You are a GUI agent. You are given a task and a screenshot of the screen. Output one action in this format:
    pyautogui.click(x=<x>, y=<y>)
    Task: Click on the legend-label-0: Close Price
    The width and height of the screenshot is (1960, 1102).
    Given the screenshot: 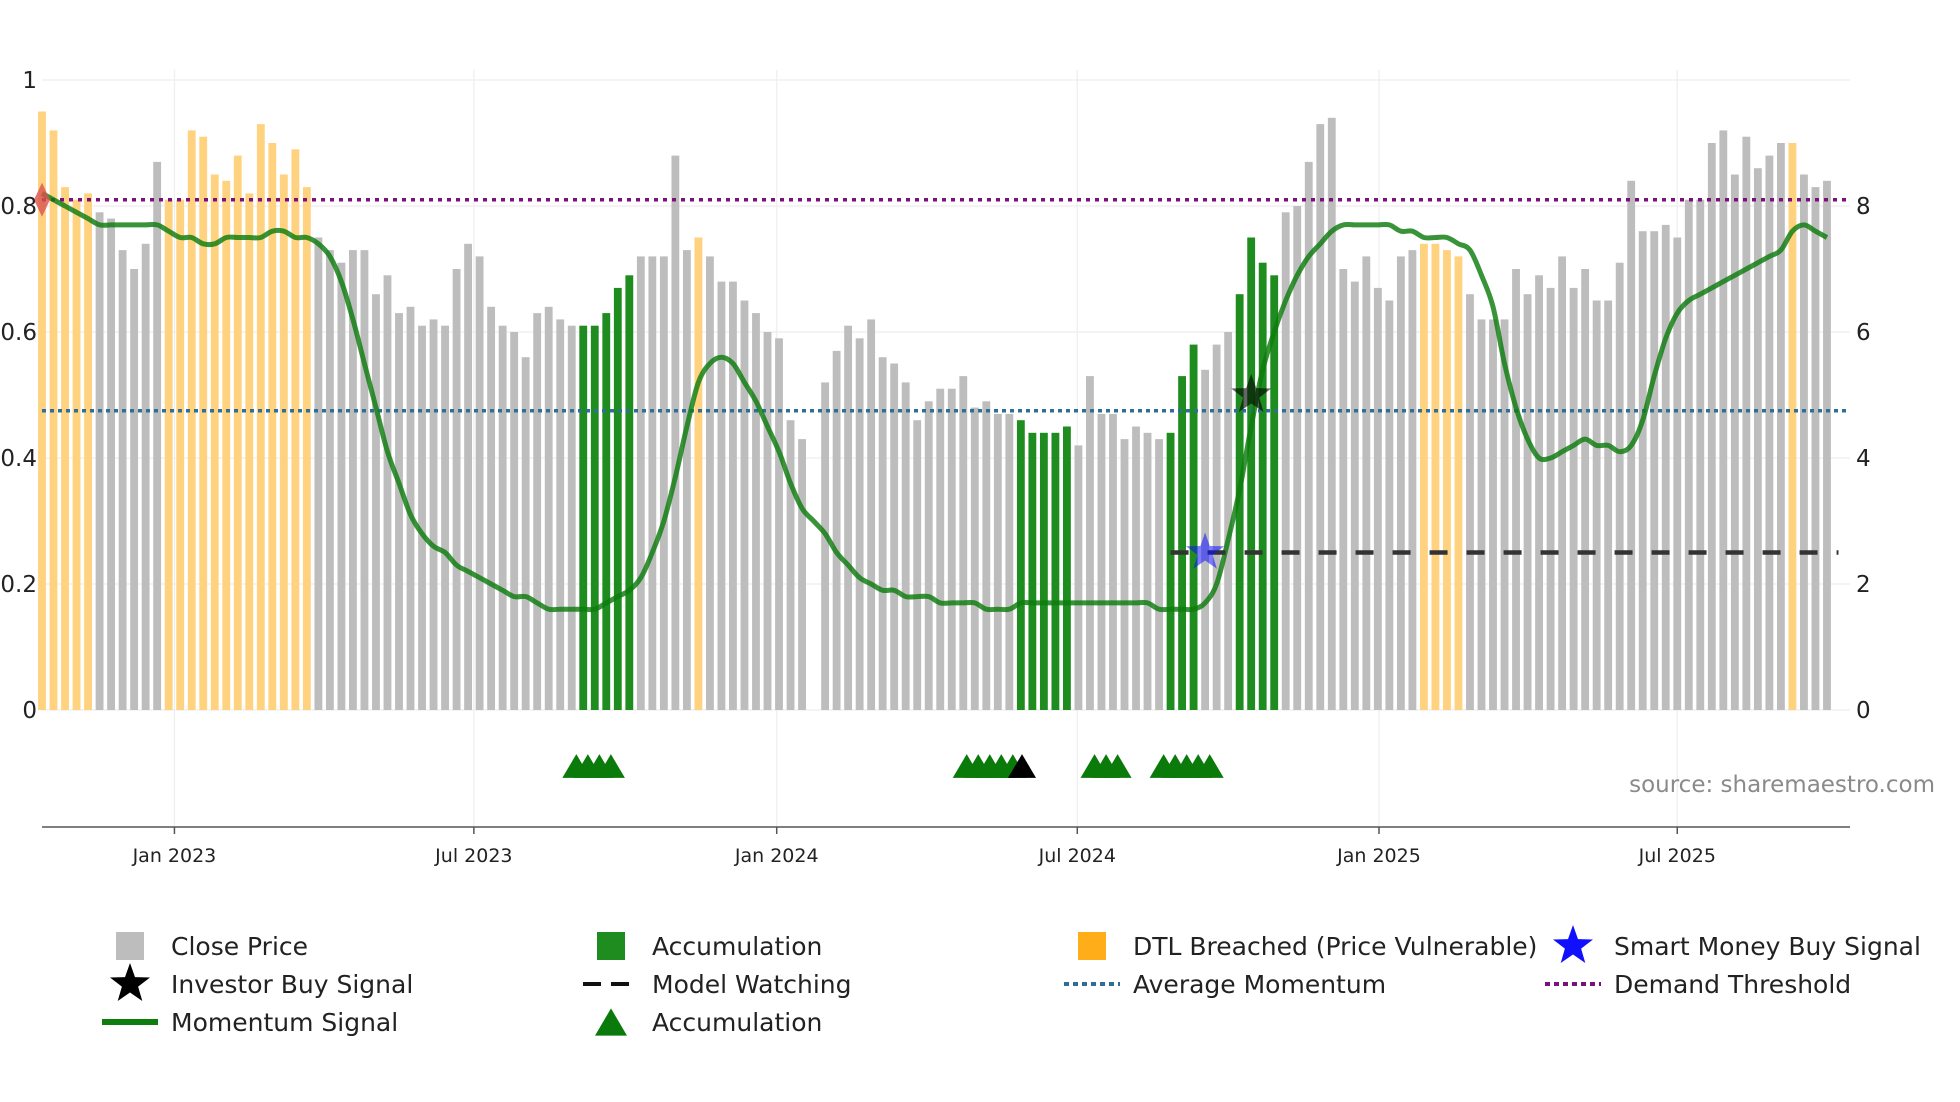 What is the action you would take?
    pyautogui.click(x=239, y=946)
    